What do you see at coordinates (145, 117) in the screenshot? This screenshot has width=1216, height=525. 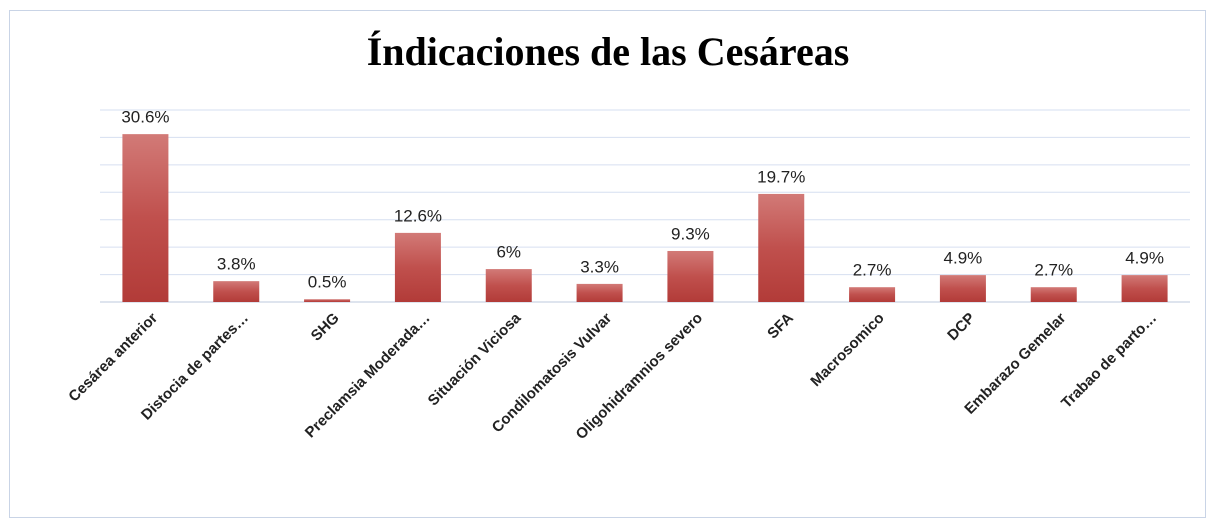 I see `value-label: 30.6%` at bounding box center [145, 117].